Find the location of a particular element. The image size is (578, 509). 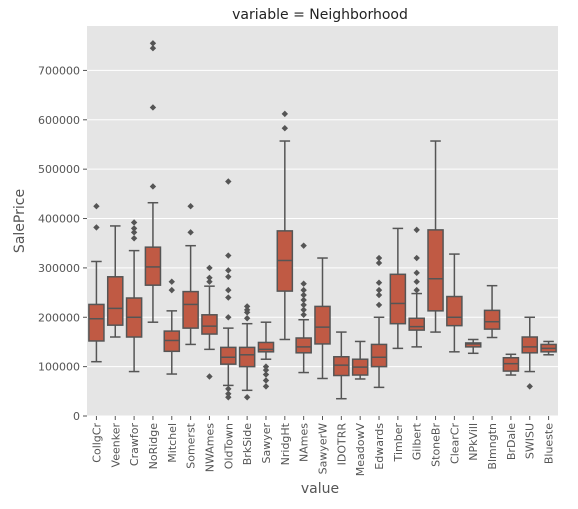

x-tick-label: SWISU is located at coordinates (530, 441).